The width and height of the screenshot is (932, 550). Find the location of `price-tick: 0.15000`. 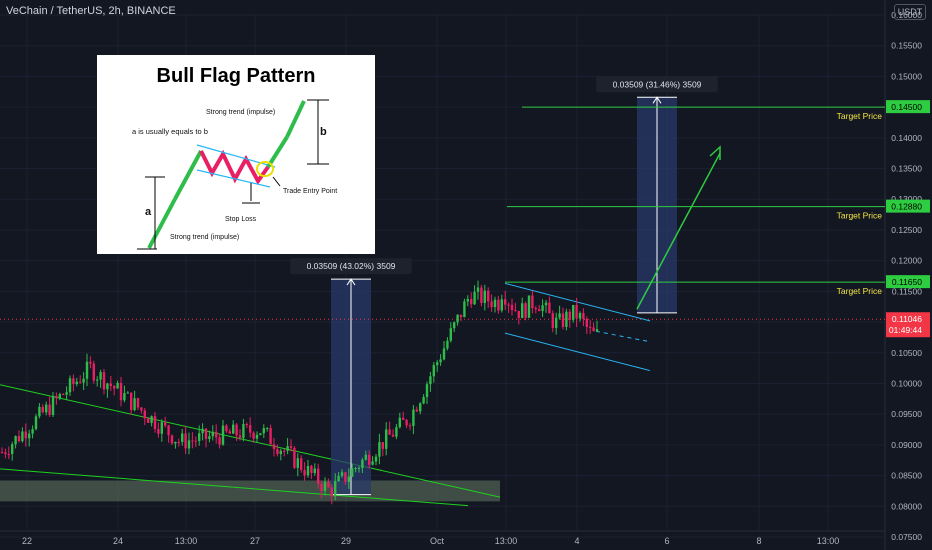

price-tick: 0.15000 is located at coordinates (906, 76).